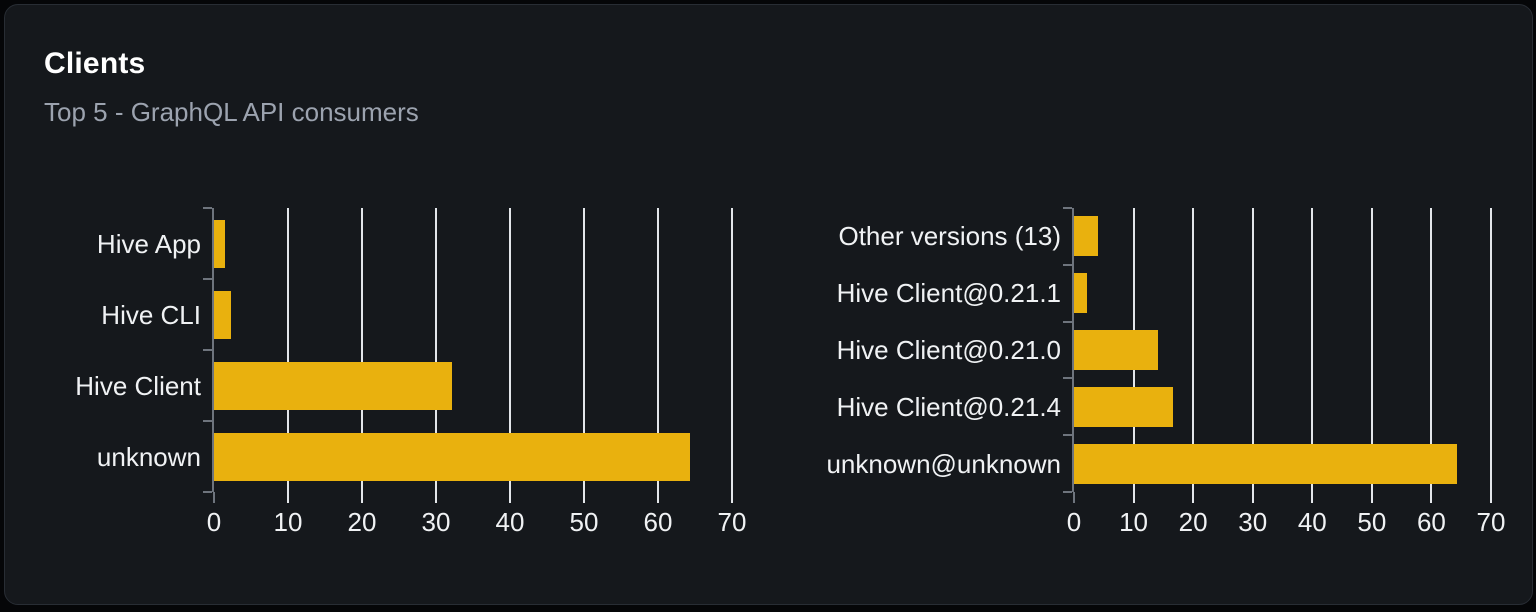 The height and width of the screenshot is (612, 1536). What do you see at coordinates (95, 63) in the screenshot?
I see `panel-title: Clients` at bounding box center [95, 63].